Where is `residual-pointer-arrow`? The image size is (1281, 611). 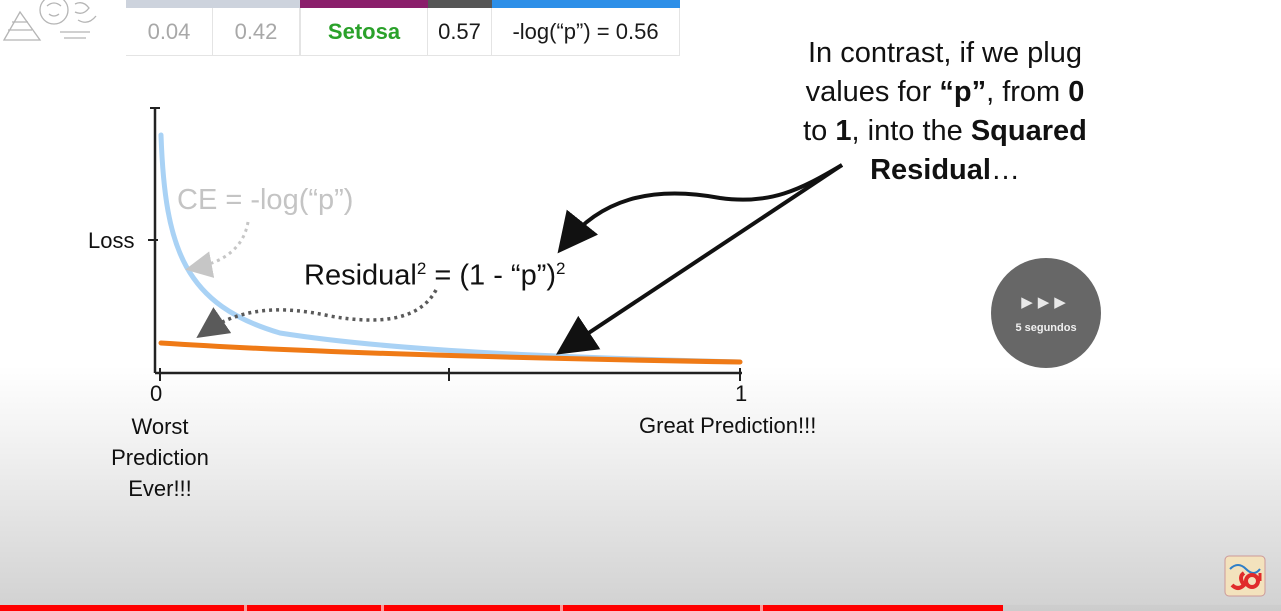 residual-pointer-arrow is located at coordinates (317, 313).